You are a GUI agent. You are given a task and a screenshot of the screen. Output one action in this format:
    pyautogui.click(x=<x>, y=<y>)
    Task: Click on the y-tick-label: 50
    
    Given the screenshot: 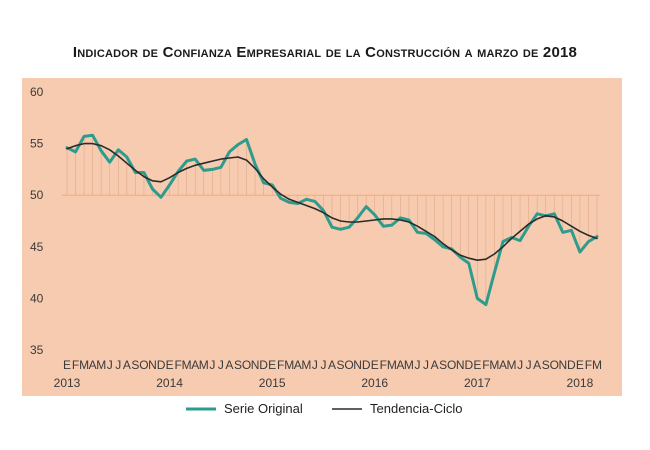 What is the action you would take?
    pyautogui.click(x=37, y=195)
    